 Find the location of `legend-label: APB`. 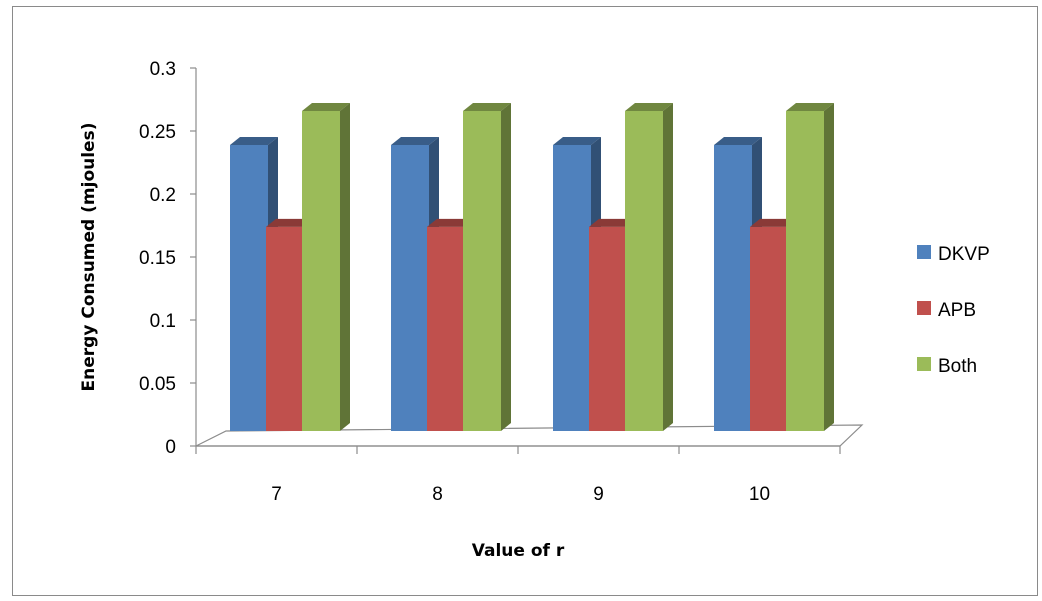

legend-label: APB is located at coordinates (957, 310).